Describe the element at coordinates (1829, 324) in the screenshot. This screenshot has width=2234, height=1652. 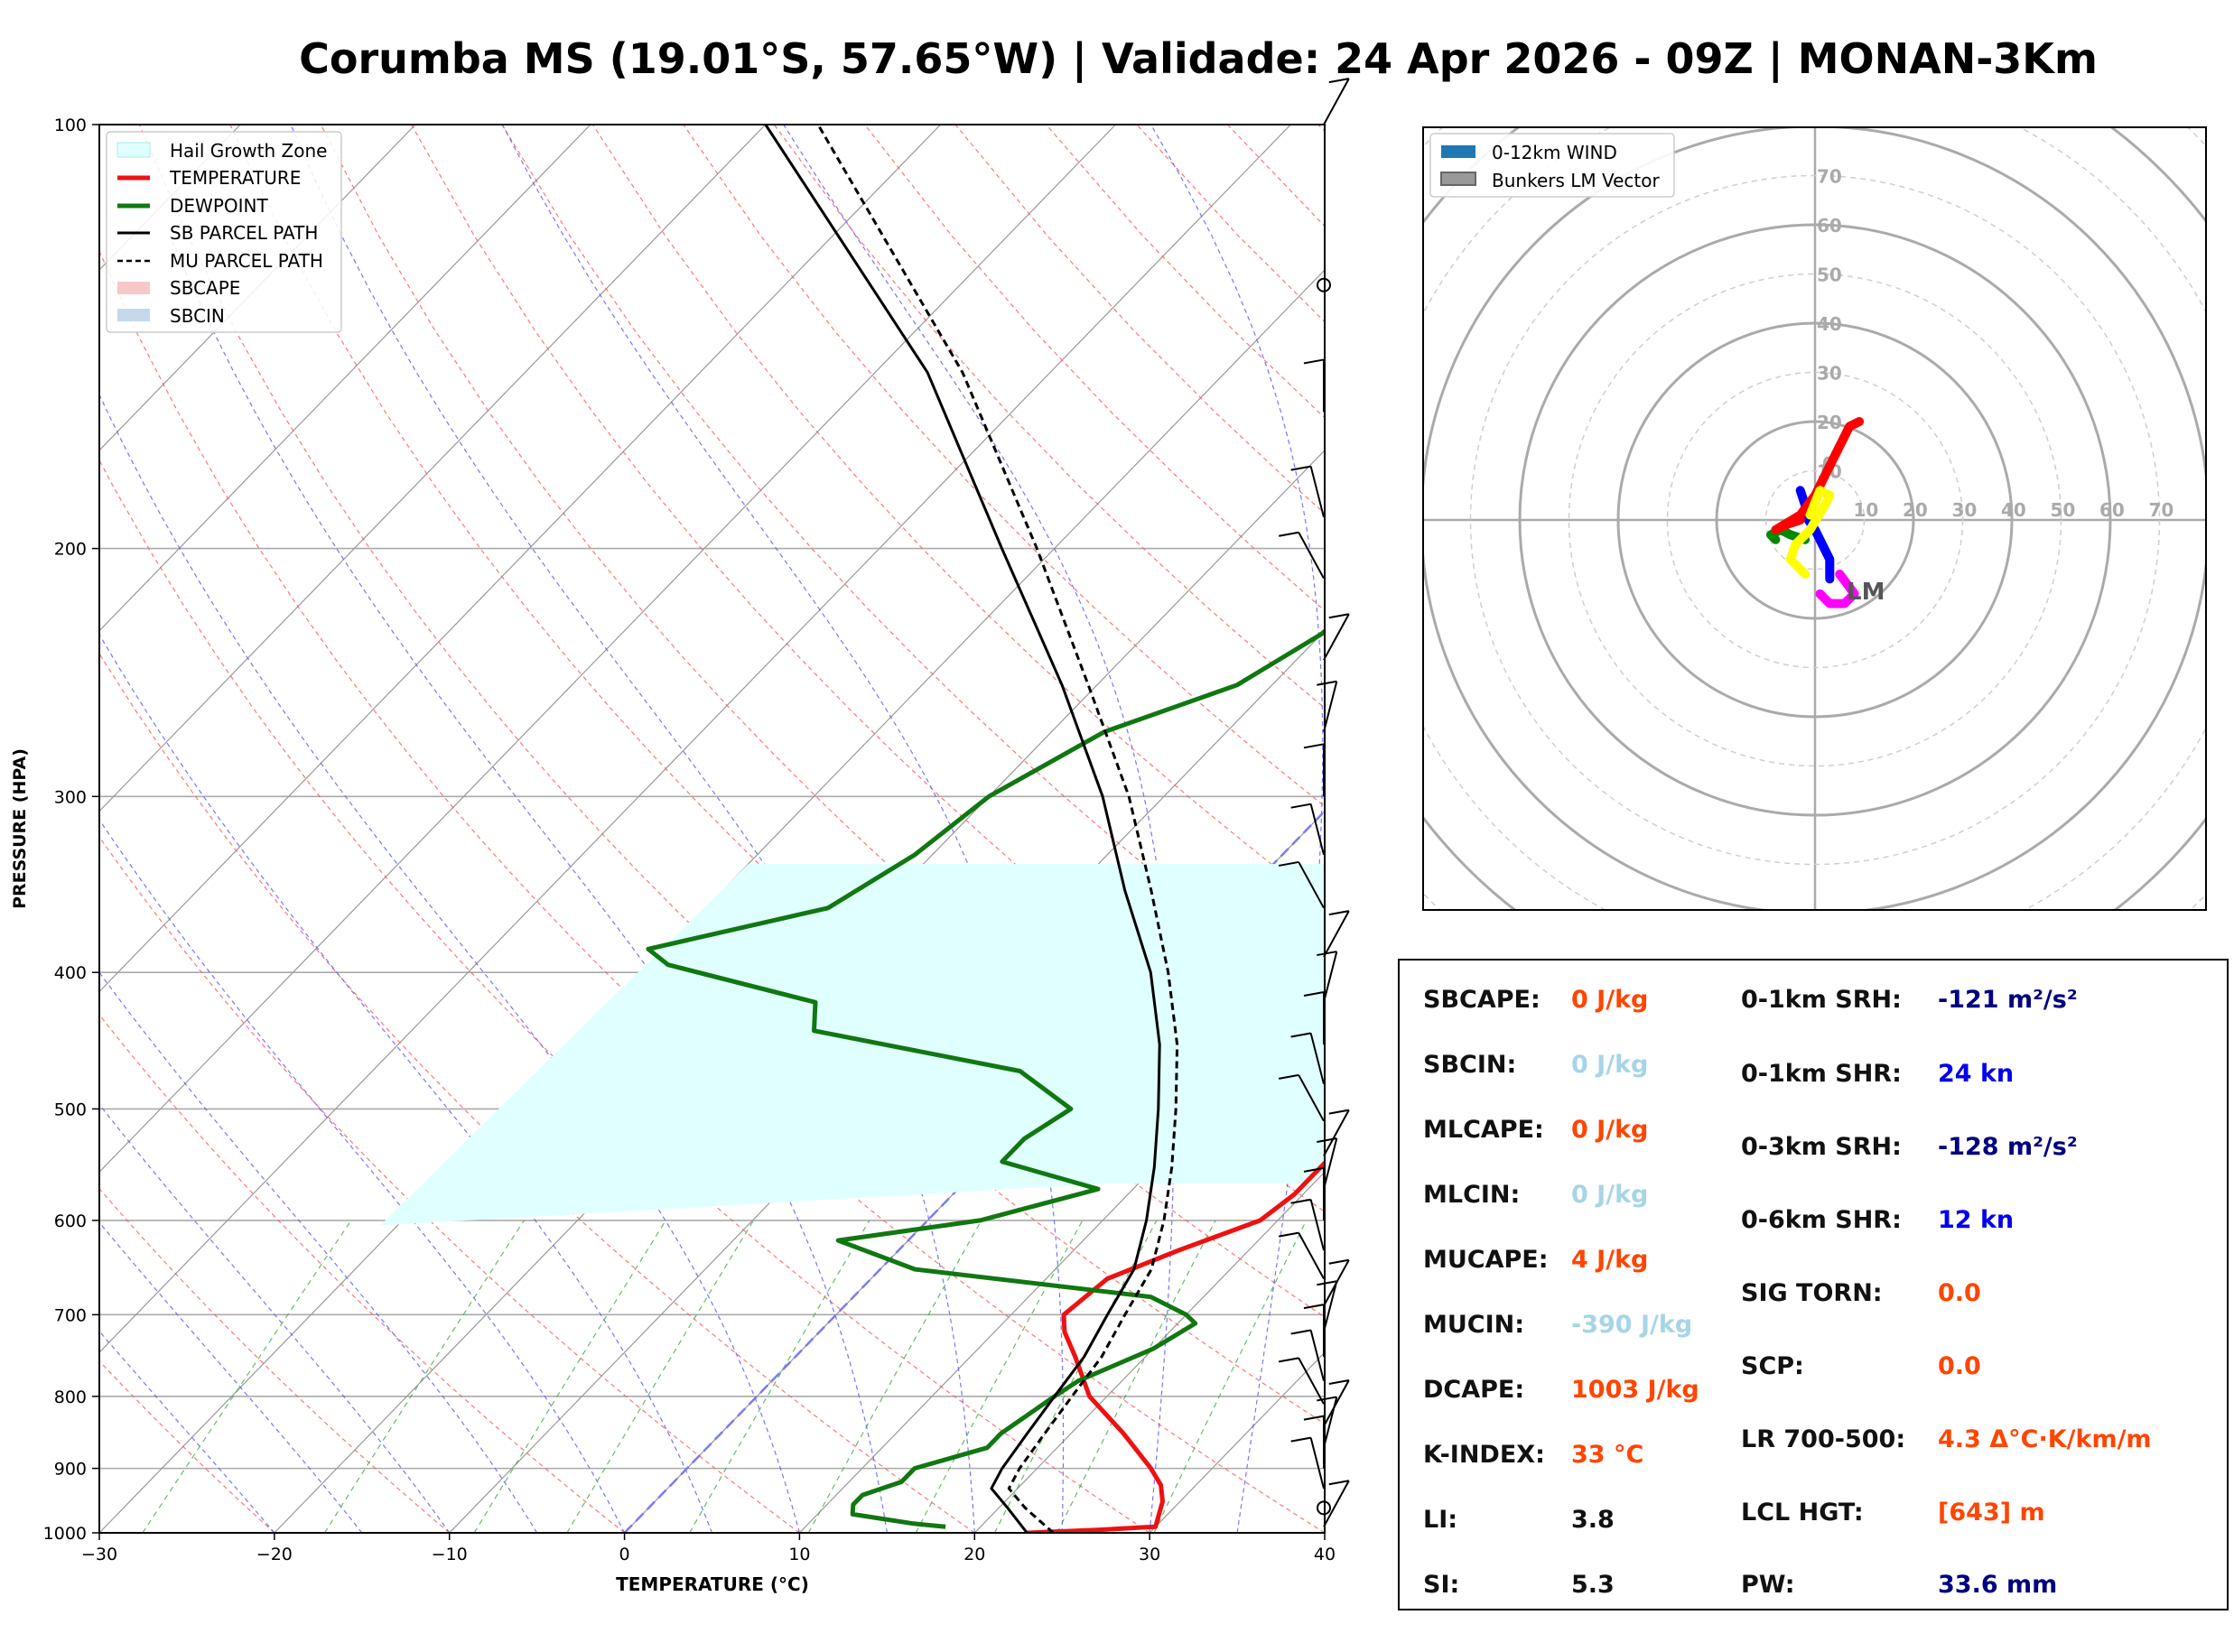
I see `hodograph-ring-label: 40` at that location.